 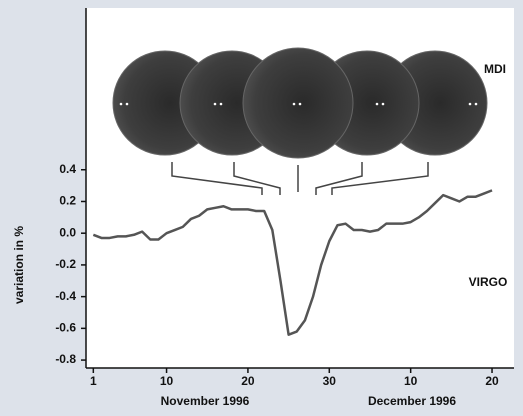 I want to click on sunspots, so click(x=298, y=104).